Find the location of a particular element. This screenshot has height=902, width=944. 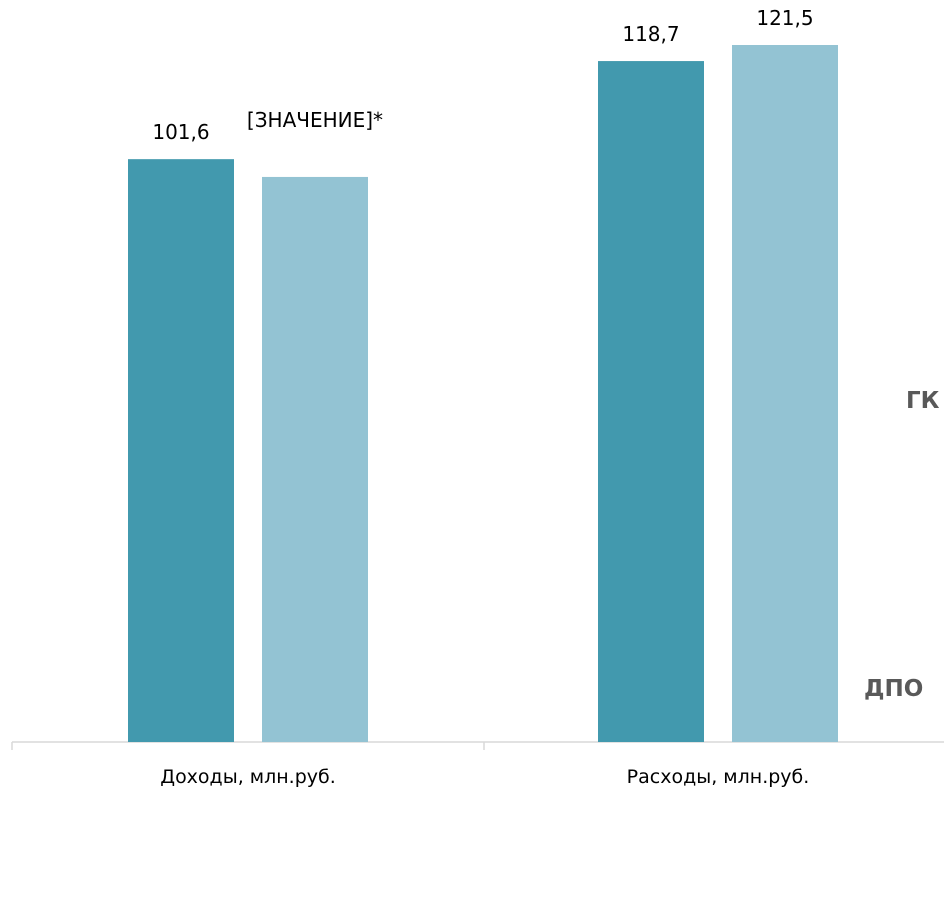

data-labels-group: 101,6 [ЗНАЧЕНИЕ]* 118,7 121,5 is located at coordinates (482, 75).